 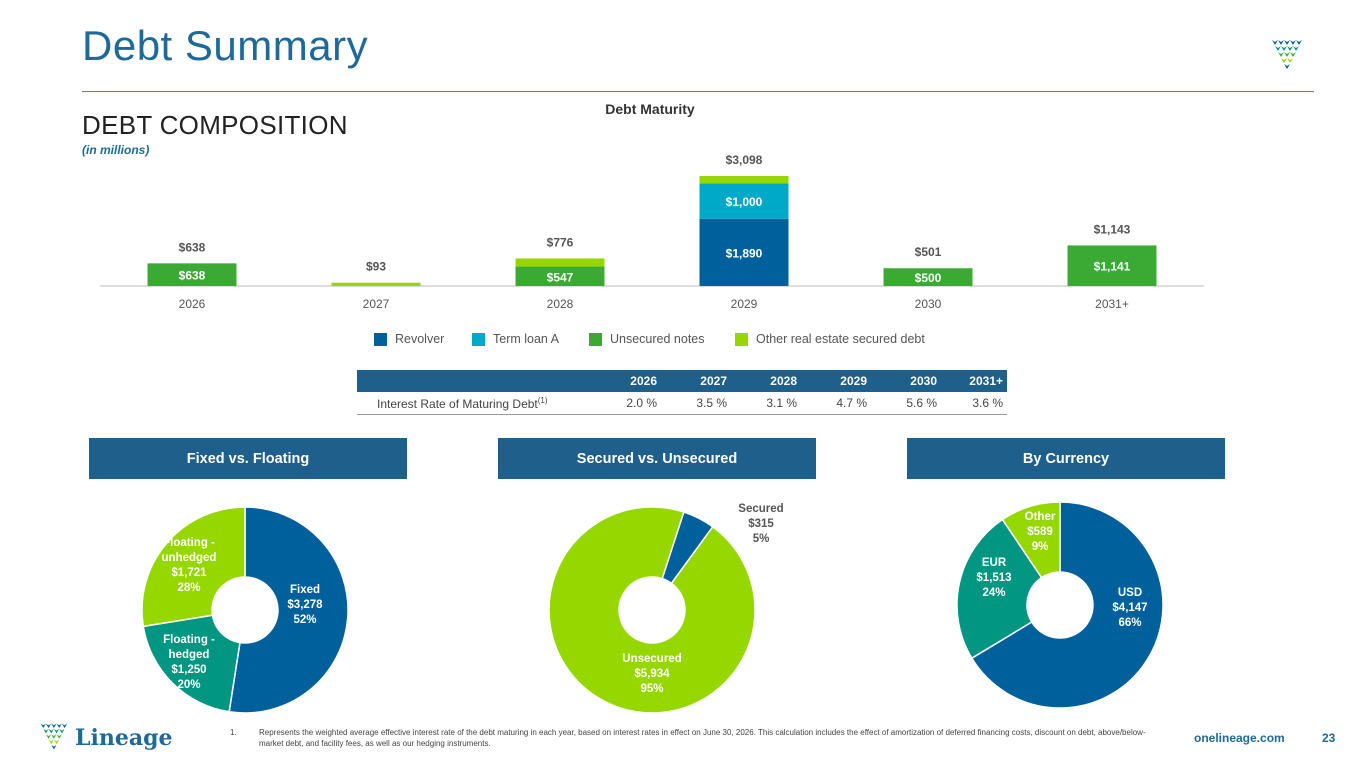 I want to click on footnote-marker: (1), so click(x=542, y=400).